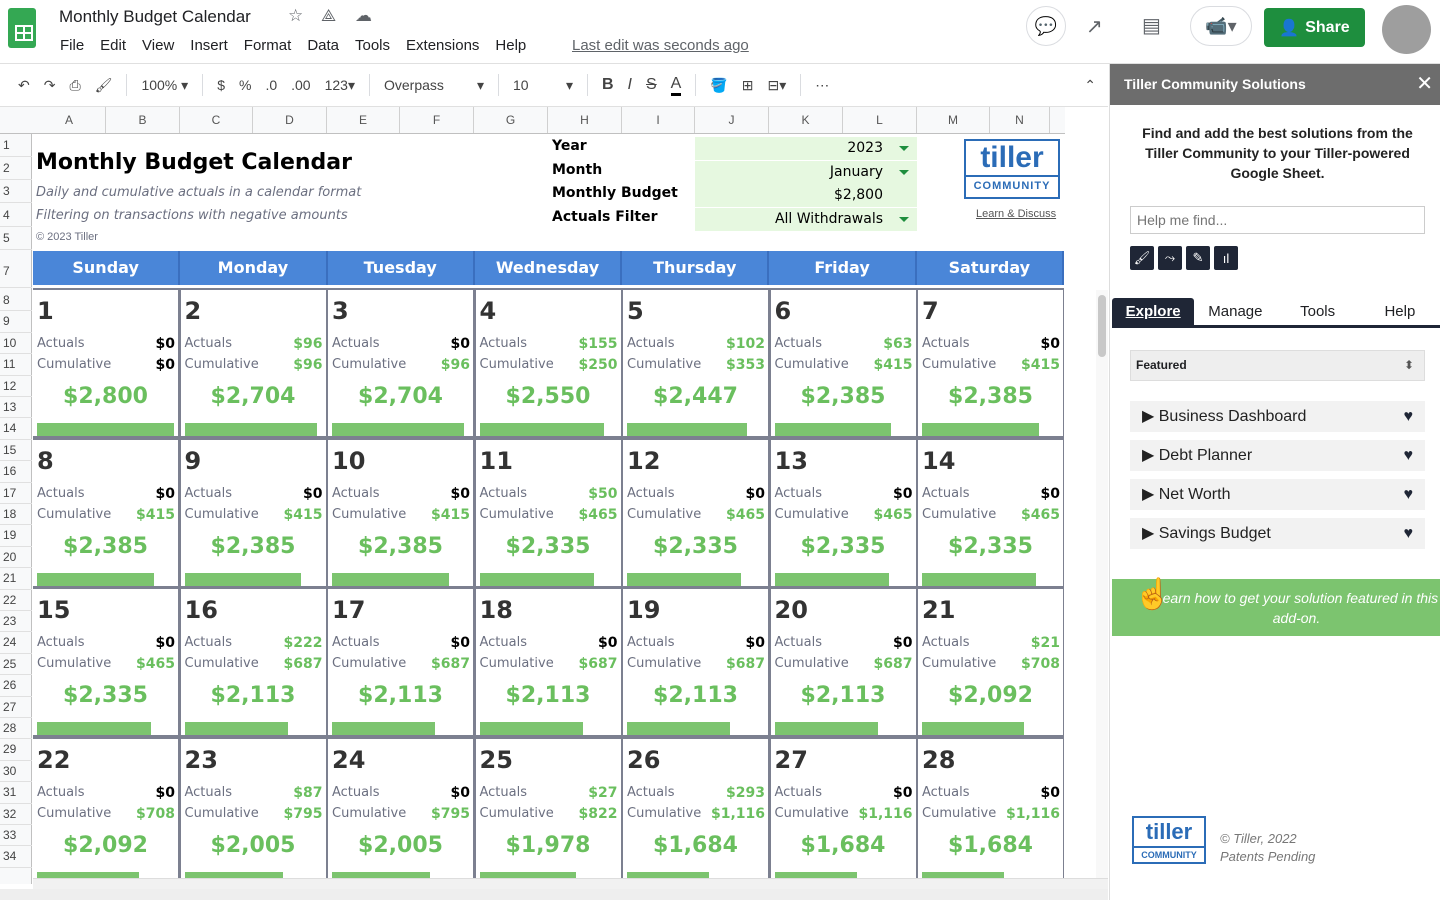 The width and height of the screenshot is (1440, 900). Describe the element at coordinates (363, 15) in the screenshot. I see `cloud-saved-icon: ☁` at that location.